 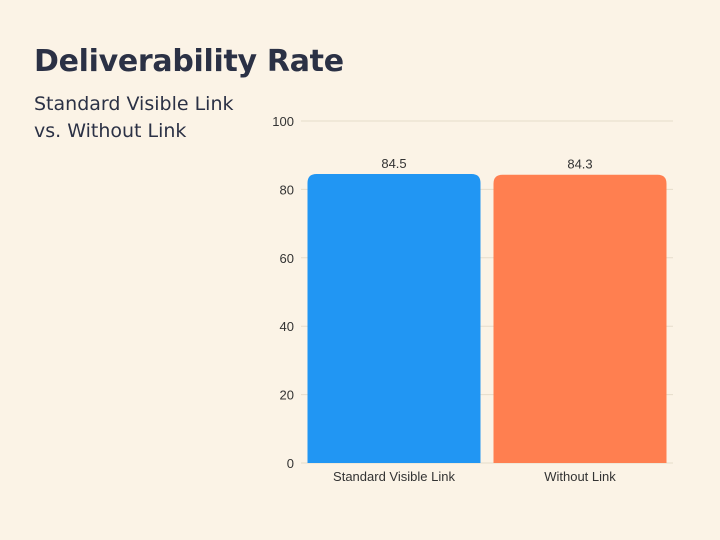 I want to click on value-labels: 84.5 84.3, so click(x=486, y=164).